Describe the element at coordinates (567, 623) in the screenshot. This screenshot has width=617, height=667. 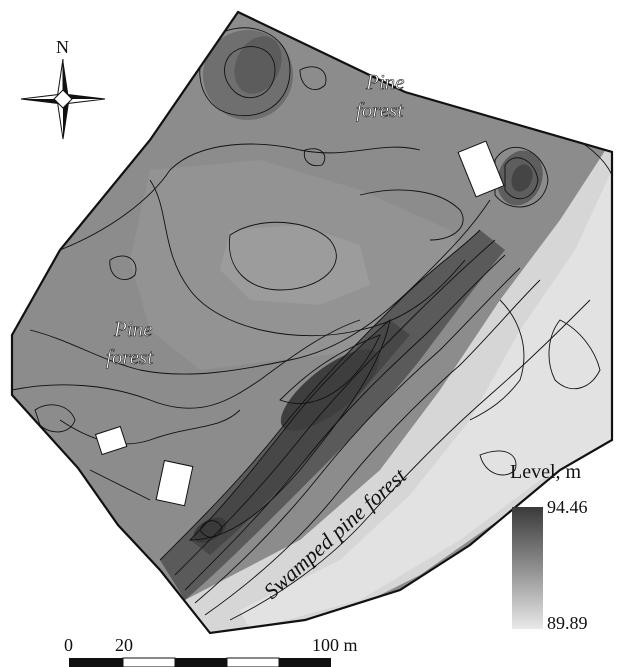
I see `legend-min-value: 89.89` at that location.